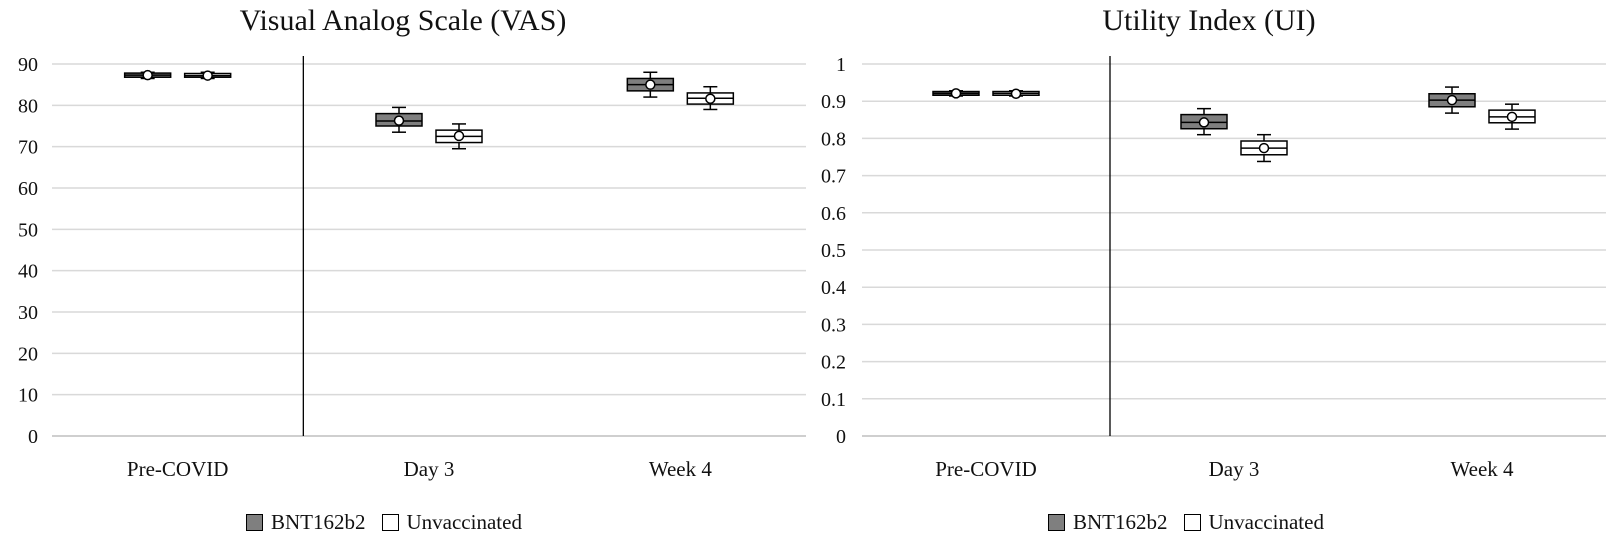  I want to click on ui-y-tick-label: 0.9, so click(833, 102).